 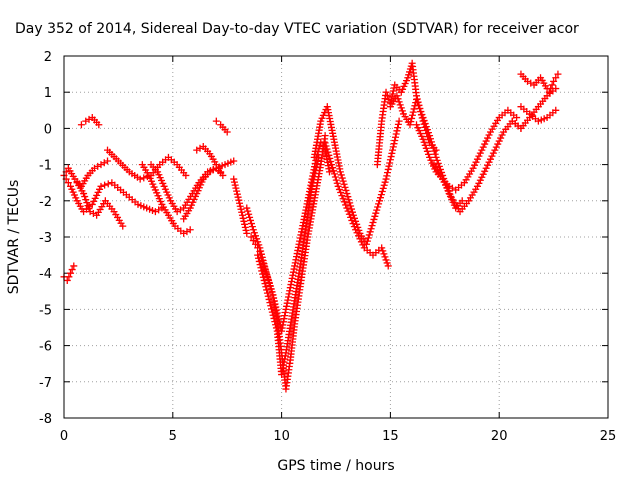 What do you see at coordinates (48, 57) in the screenshot?
I see `y-tick-label: 2` at bounding box center [48, 57].